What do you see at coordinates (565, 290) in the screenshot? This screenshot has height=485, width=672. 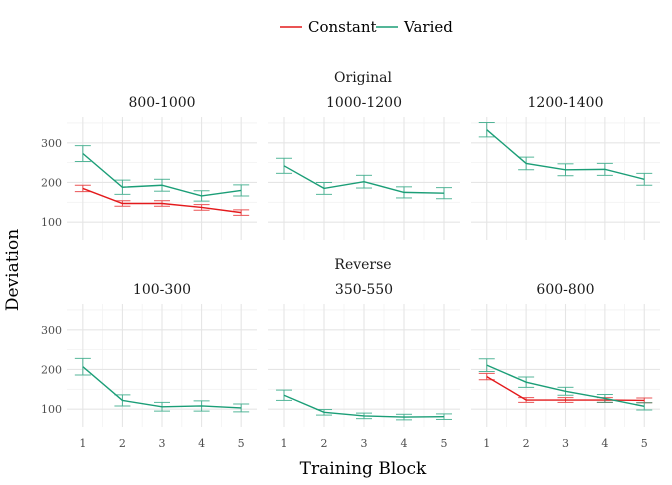 I see `panel-title: 600-800` at bounding box center [565, 290].